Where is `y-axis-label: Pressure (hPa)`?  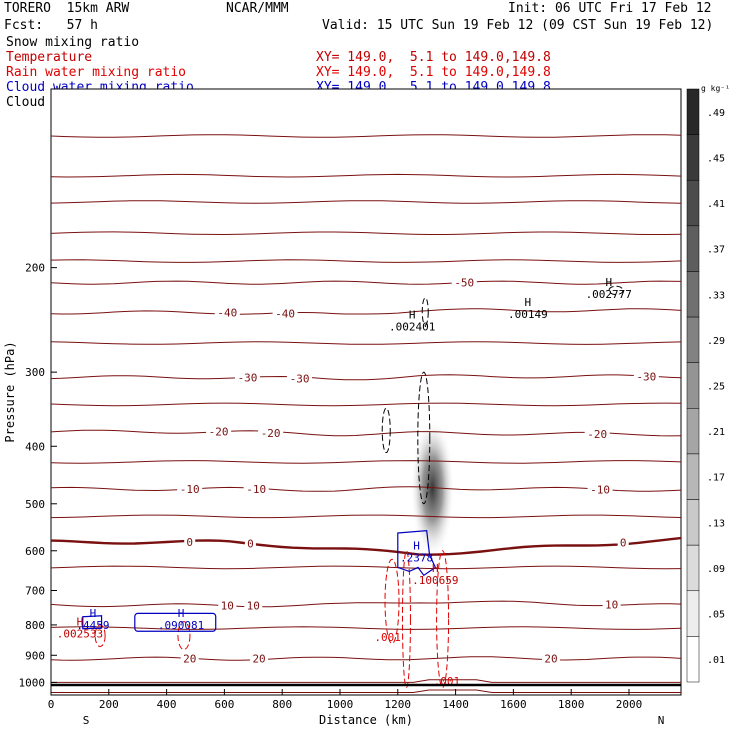
y-axis-label: Pressure (hPa) is located at coordinates (10, 391).